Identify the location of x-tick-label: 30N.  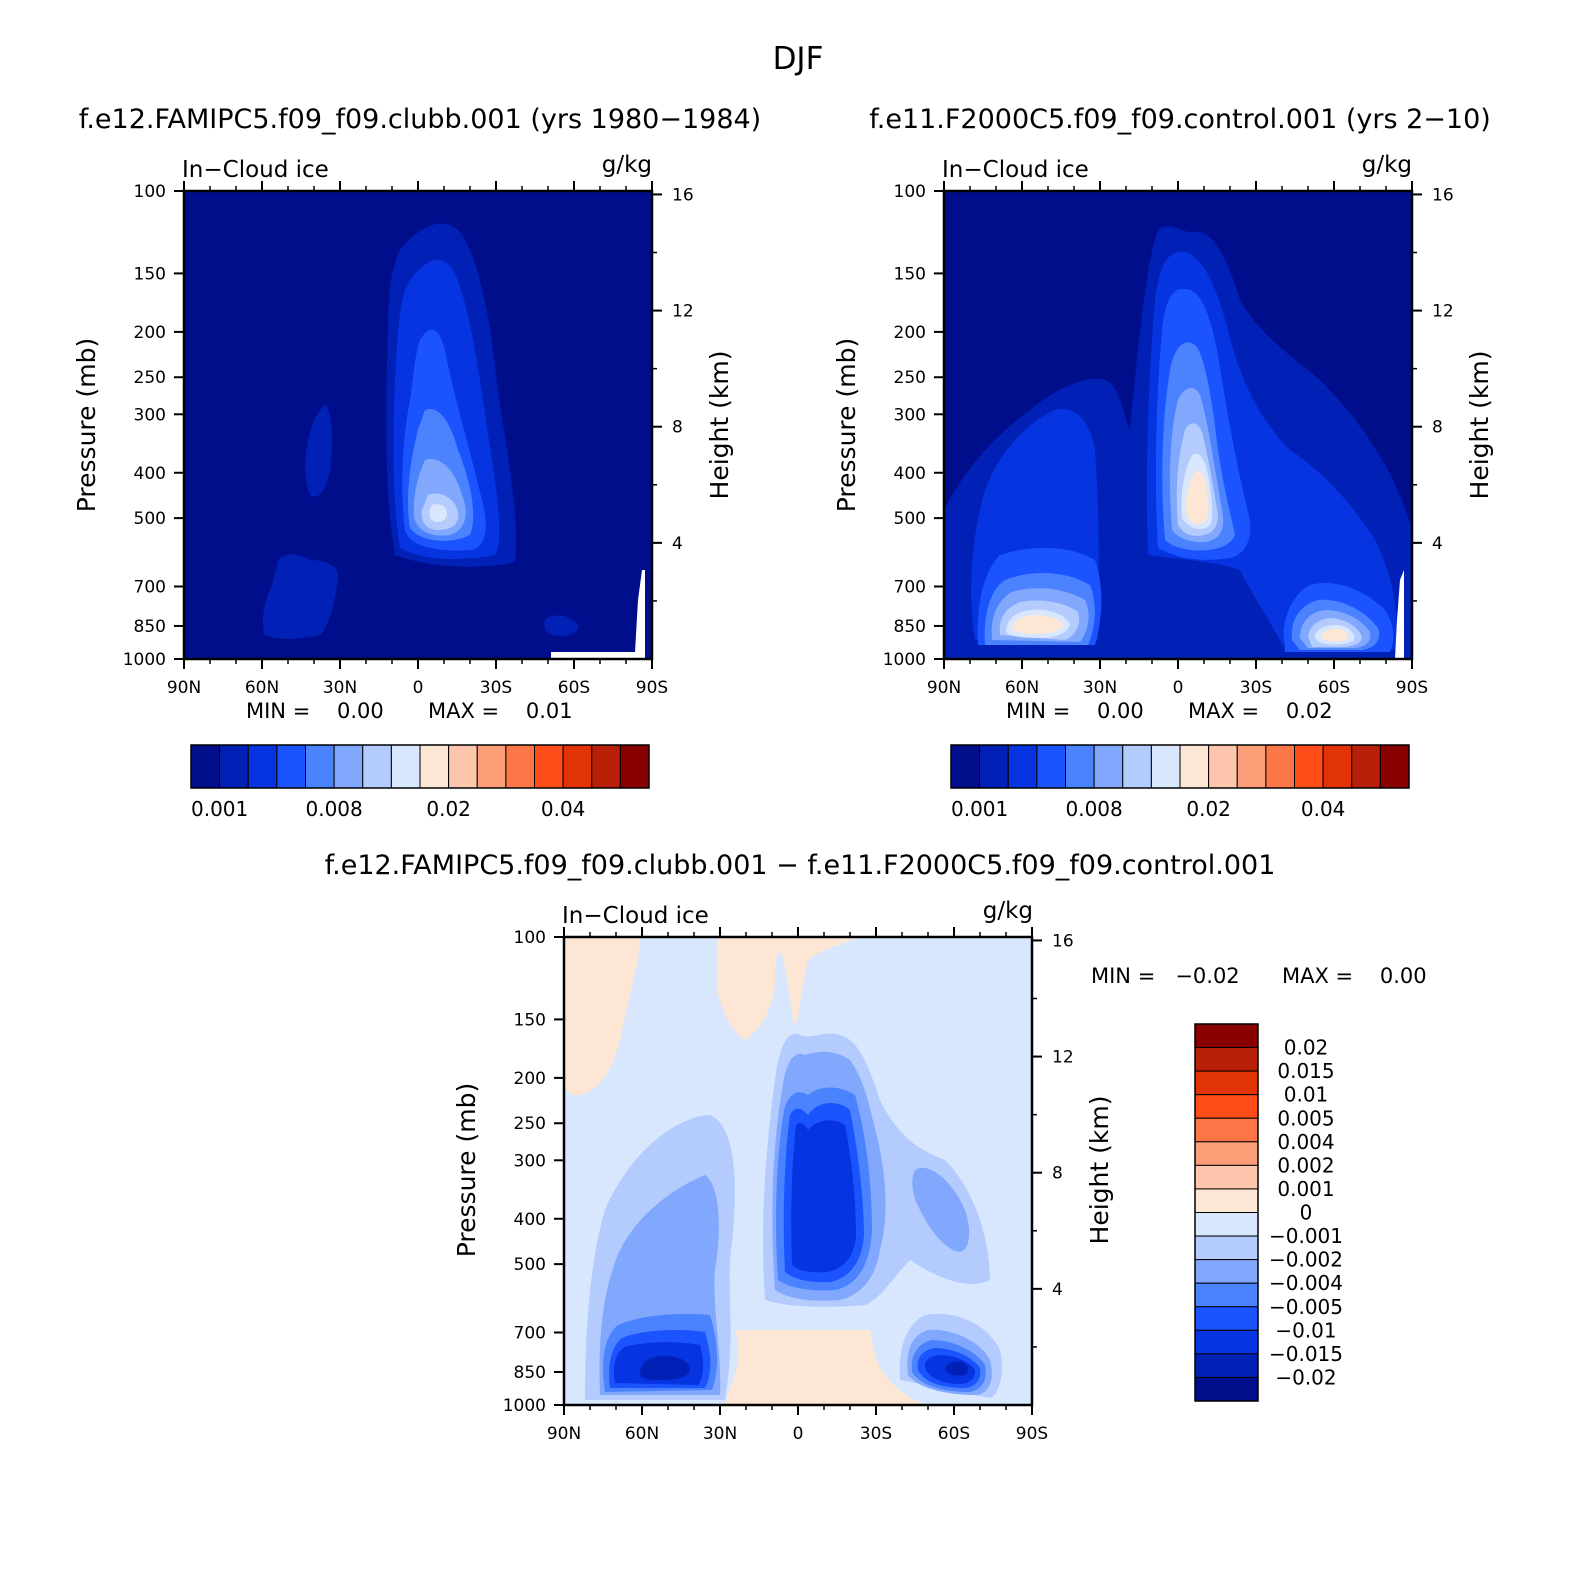
(720, 1434).